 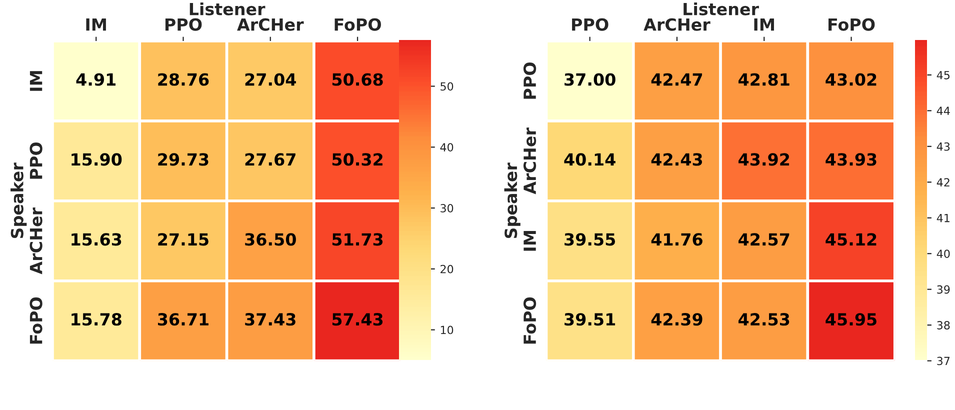 What do you see at coordinates (270, 159) in the screenshot?
I see `data-label: 27.67` at bounding box center [270, 159].